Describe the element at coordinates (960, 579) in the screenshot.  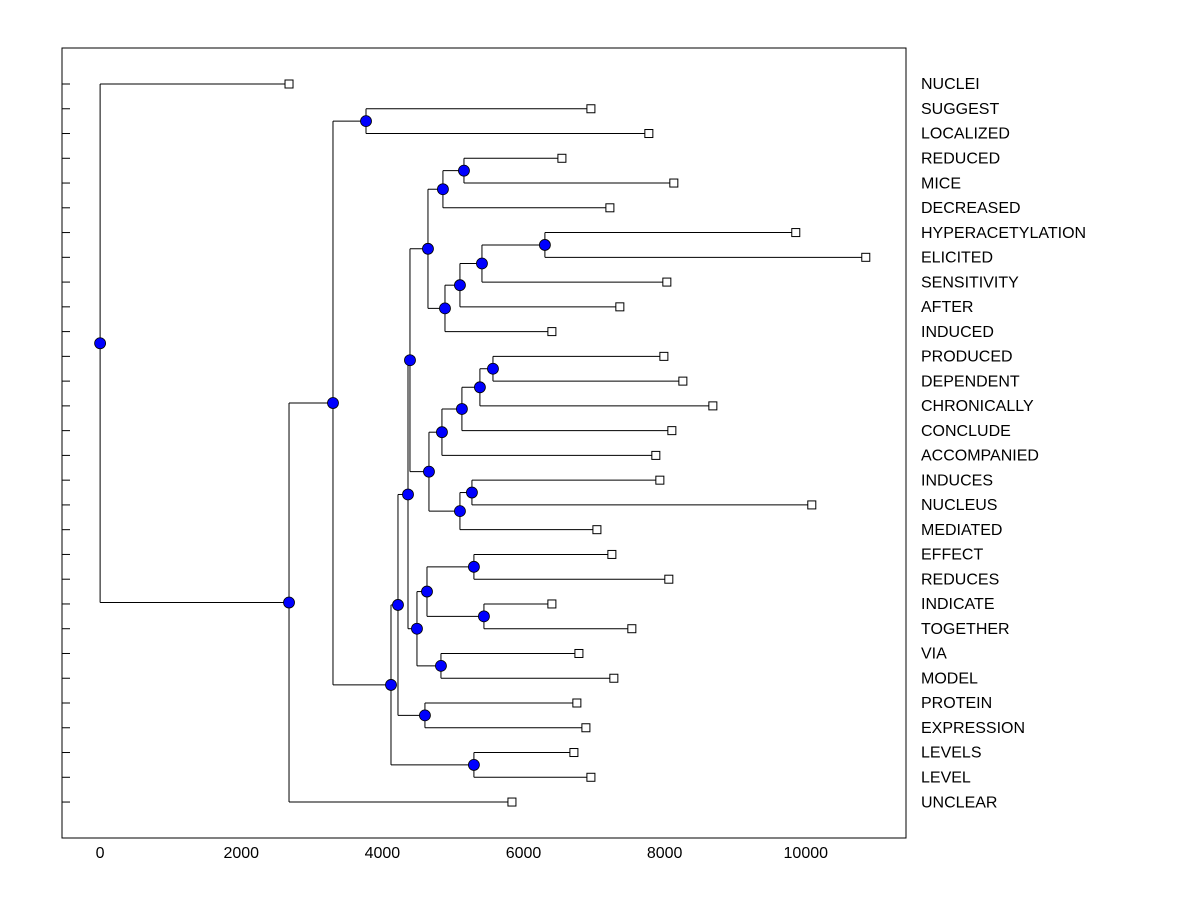
I see `leaf-label: REDUCES` at that location.